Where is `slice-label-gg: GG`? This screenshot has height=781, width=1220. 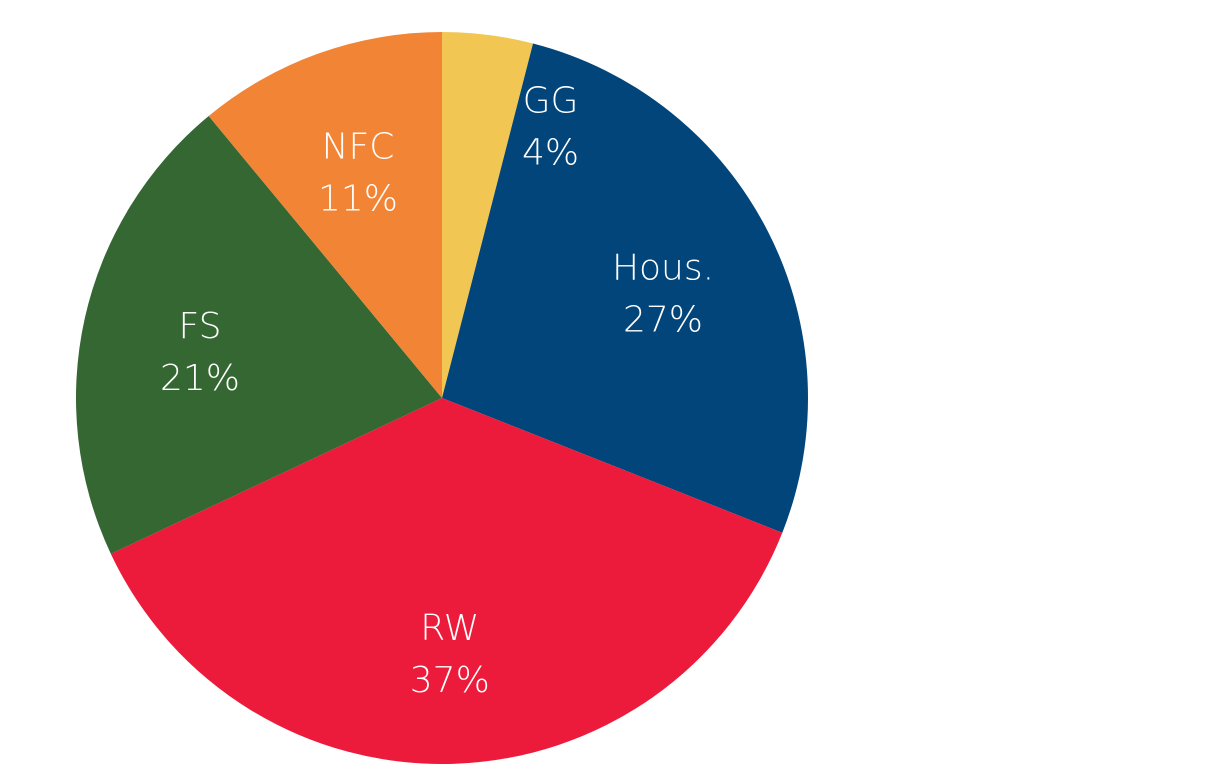 slice-label-gg: GG is located at coordinates (551, 100).